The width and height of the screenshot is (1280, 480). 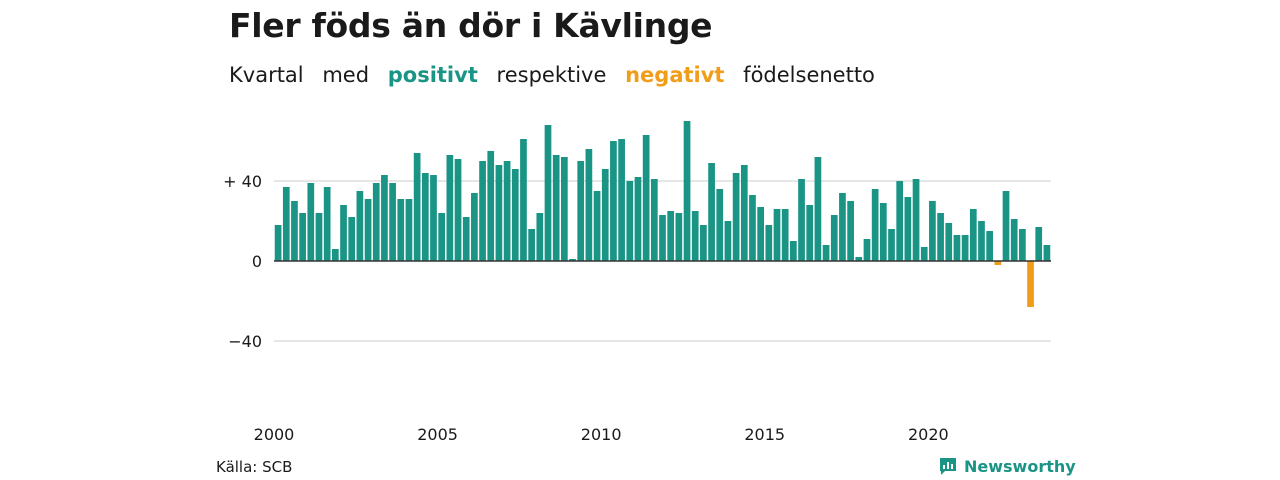 I want to click on brand-name: Newsworthy, so click(x=1020, y=466).